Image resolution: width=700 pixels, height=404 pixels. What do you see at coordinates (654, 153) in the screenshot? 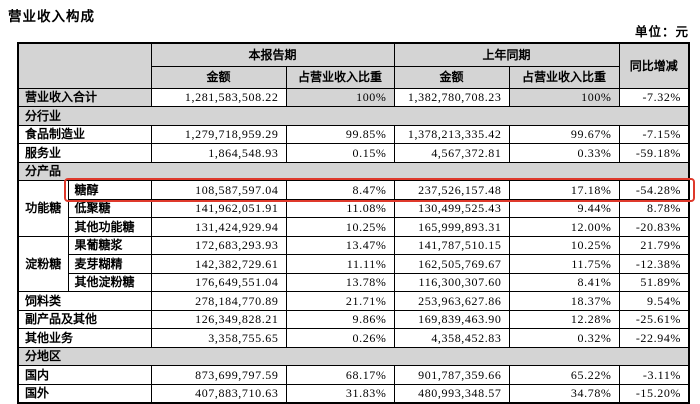
I see `yoy-value: -59.18%` at bounding box center [654, 153].